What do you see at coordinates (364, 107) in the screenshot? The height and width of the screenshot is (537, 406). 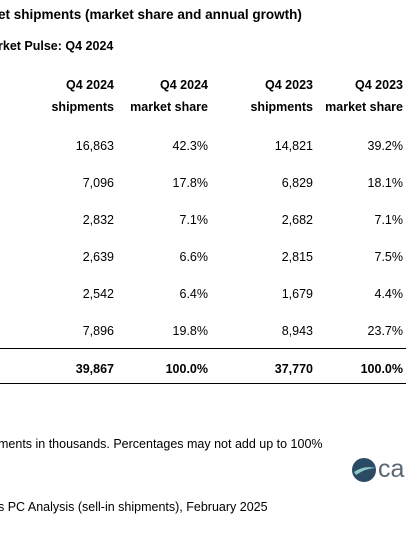 I see `col-header-metric-4: market share` at bounding box center [364, 107].